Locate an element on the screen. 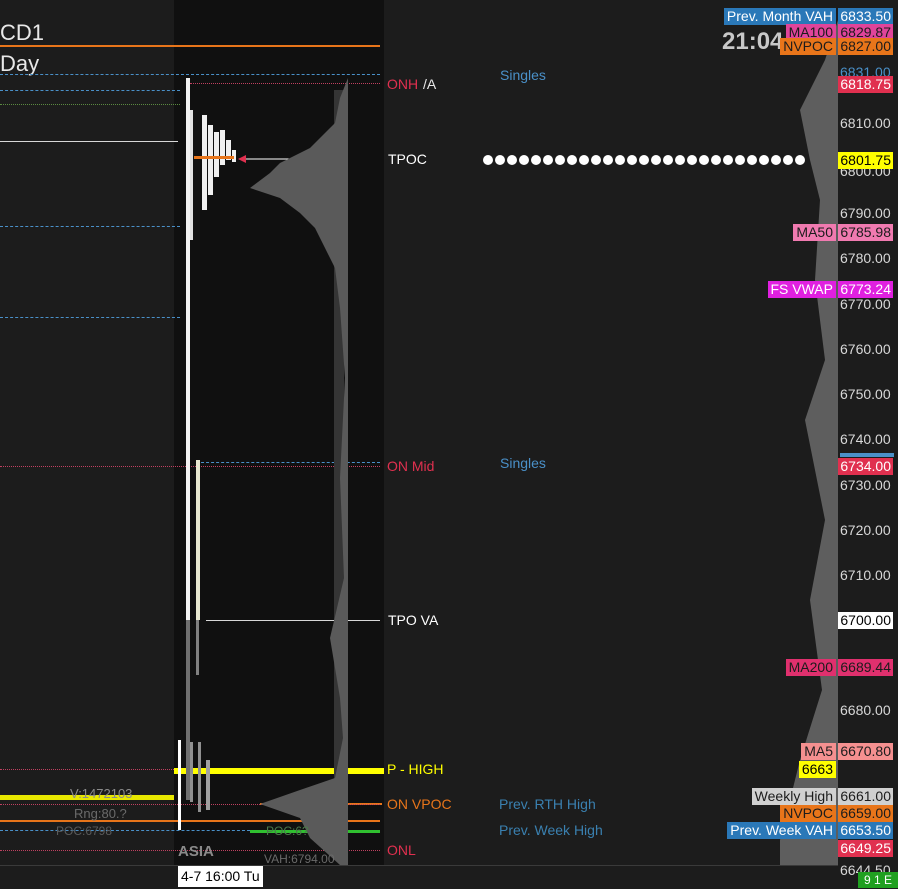 Image resolution: width=898 pixels, height=889 pixels. price-tick: 6790.00 is located at coordinates (865, 213).